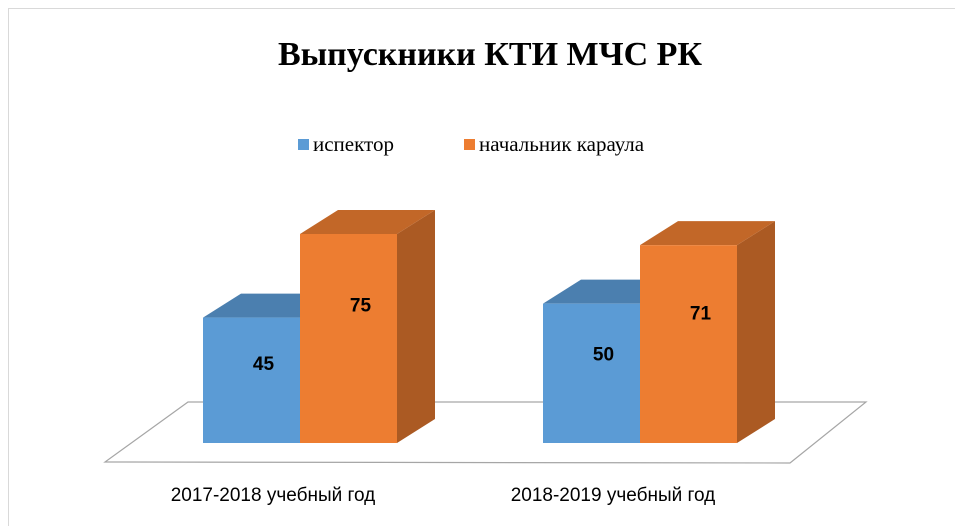 The height and width of the screenshot is (526, 955). What do you see at coordinates (361, 306) in the screenshot?
I see `data-label: 75` at bounding box center [361, 306].